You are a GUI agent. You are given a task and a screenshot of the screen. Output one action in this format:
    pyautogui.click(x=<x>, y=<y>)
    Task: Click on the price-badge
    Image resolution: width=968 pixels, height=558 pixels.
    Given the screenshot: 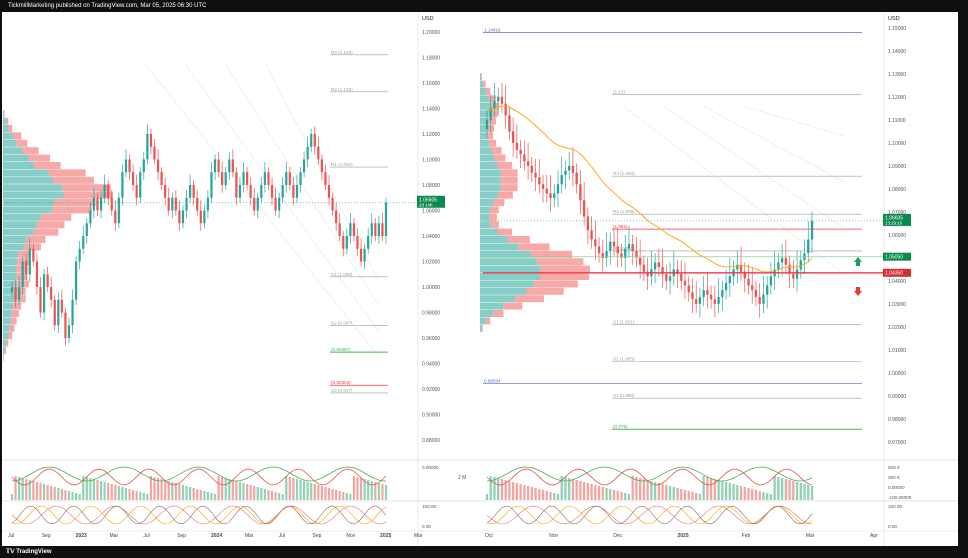 What is the action you would take?
    pyautogui.click(x=897, y=219)
    